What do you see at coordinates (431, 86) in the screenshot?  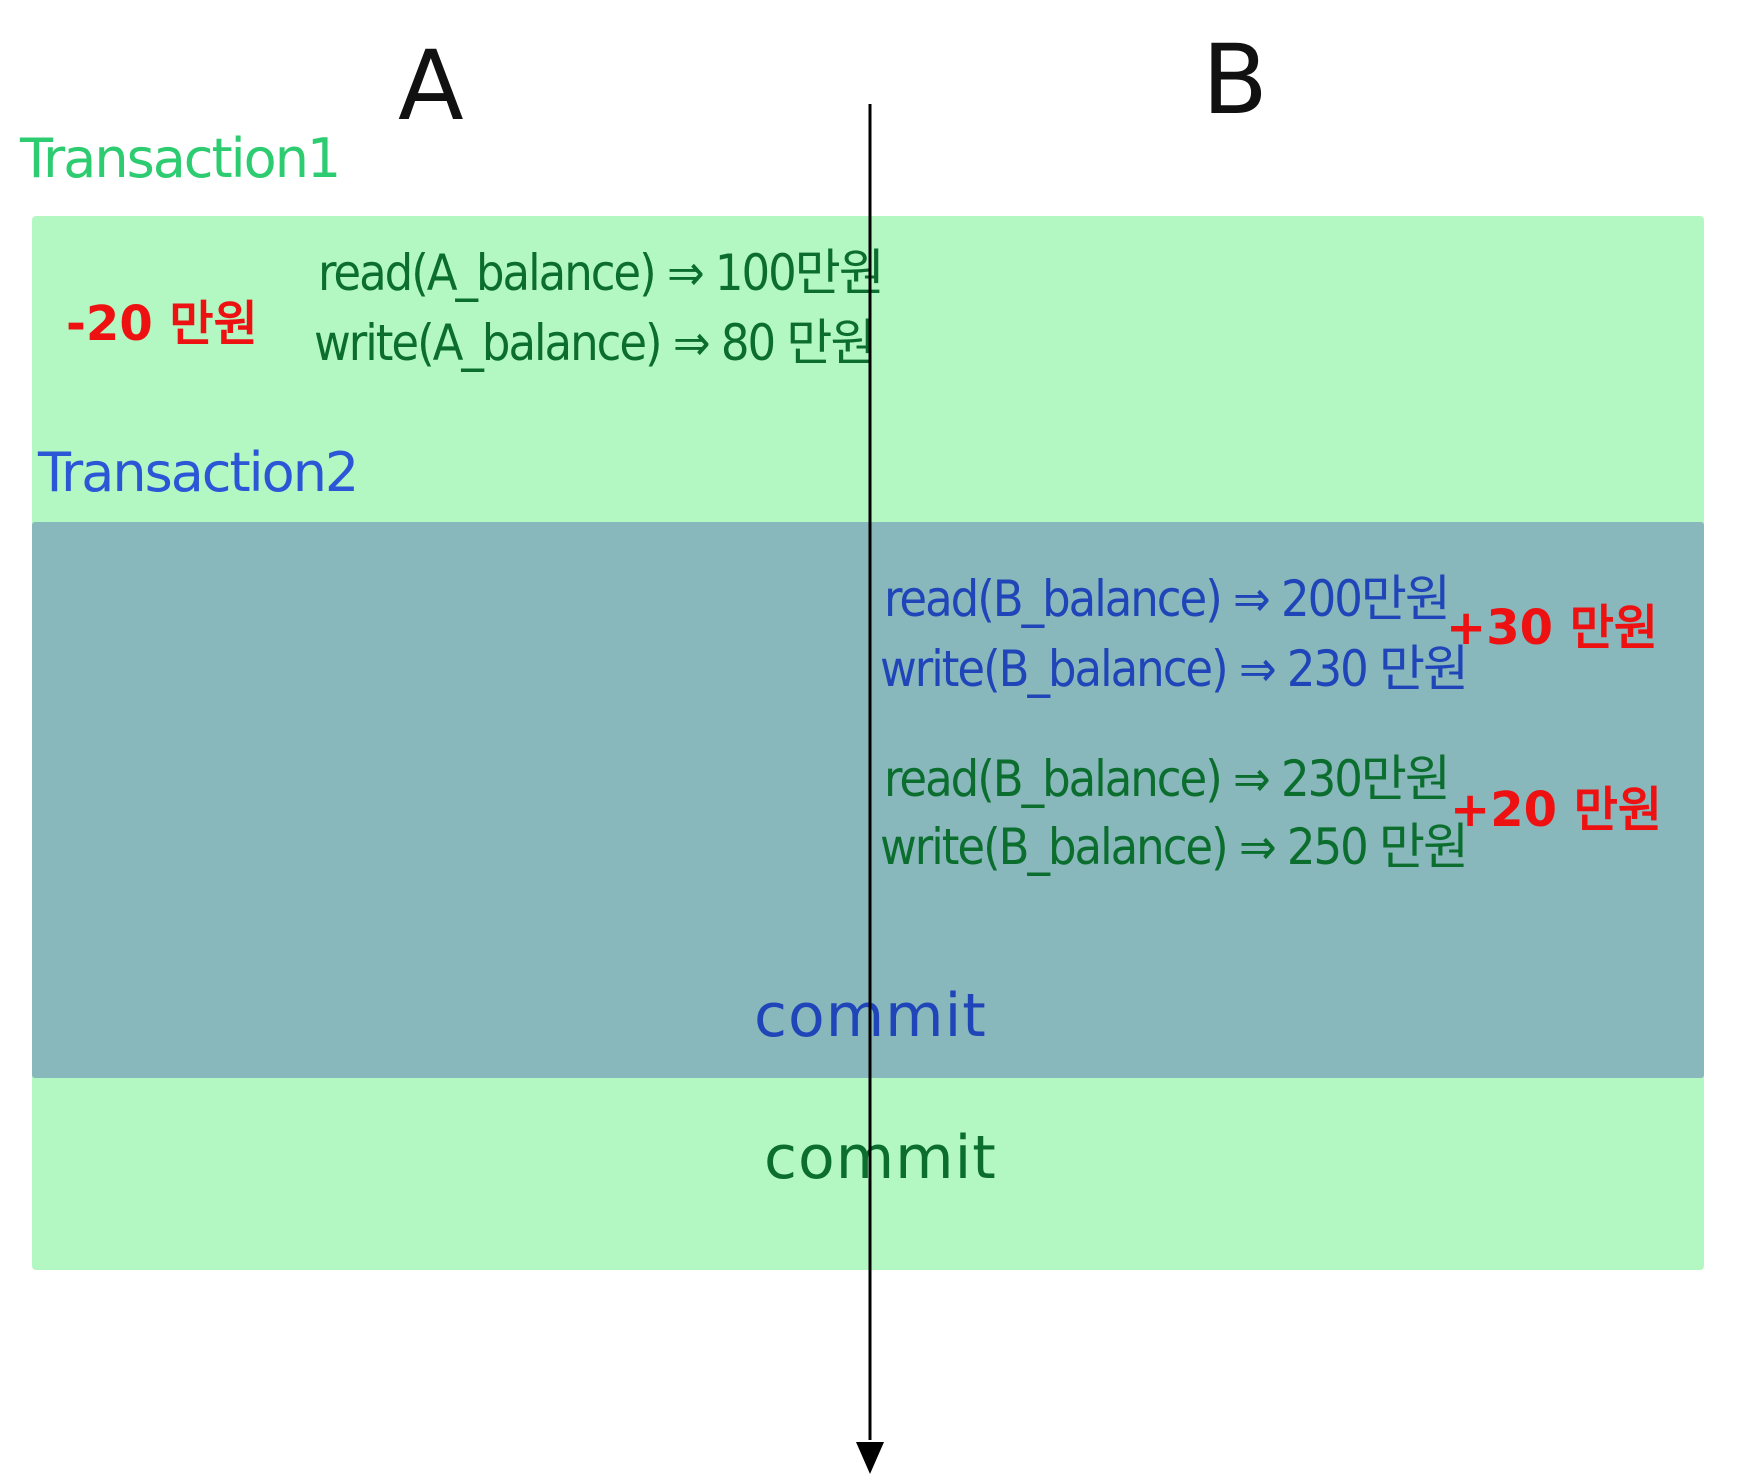 I see `column-a-label: A` at bounding box center [431, 86].